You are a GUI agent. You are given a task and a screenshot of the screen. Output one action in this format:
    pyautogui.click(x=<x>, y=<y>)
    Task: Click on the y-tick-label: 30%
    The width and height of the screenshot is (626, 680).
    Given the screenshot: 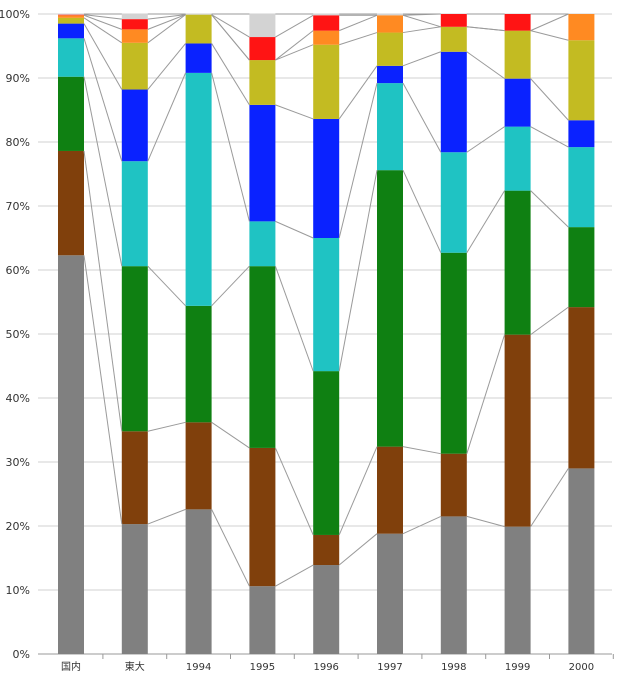 What is the action you would take?
    pyautogui.click(x=18, y=462)
    